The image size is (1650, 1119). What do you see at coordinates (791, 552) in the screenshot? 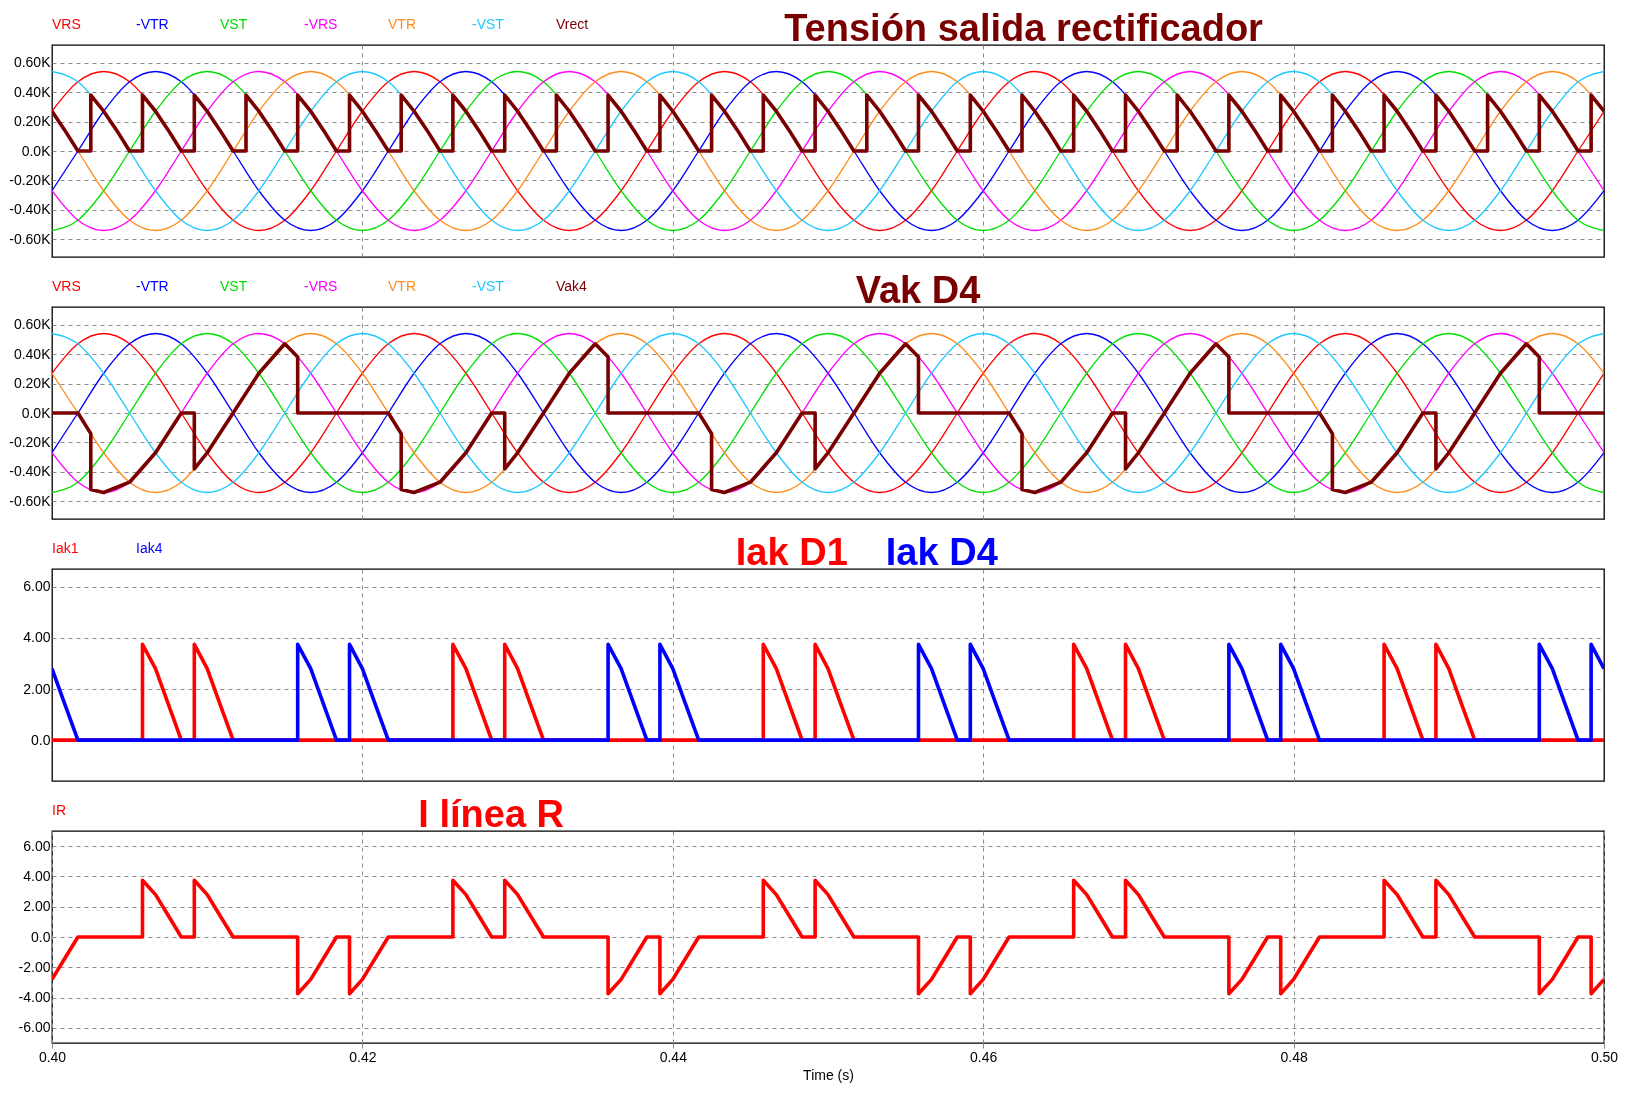
I see `annotation: Iak D1` at bounding box center [791, 552].